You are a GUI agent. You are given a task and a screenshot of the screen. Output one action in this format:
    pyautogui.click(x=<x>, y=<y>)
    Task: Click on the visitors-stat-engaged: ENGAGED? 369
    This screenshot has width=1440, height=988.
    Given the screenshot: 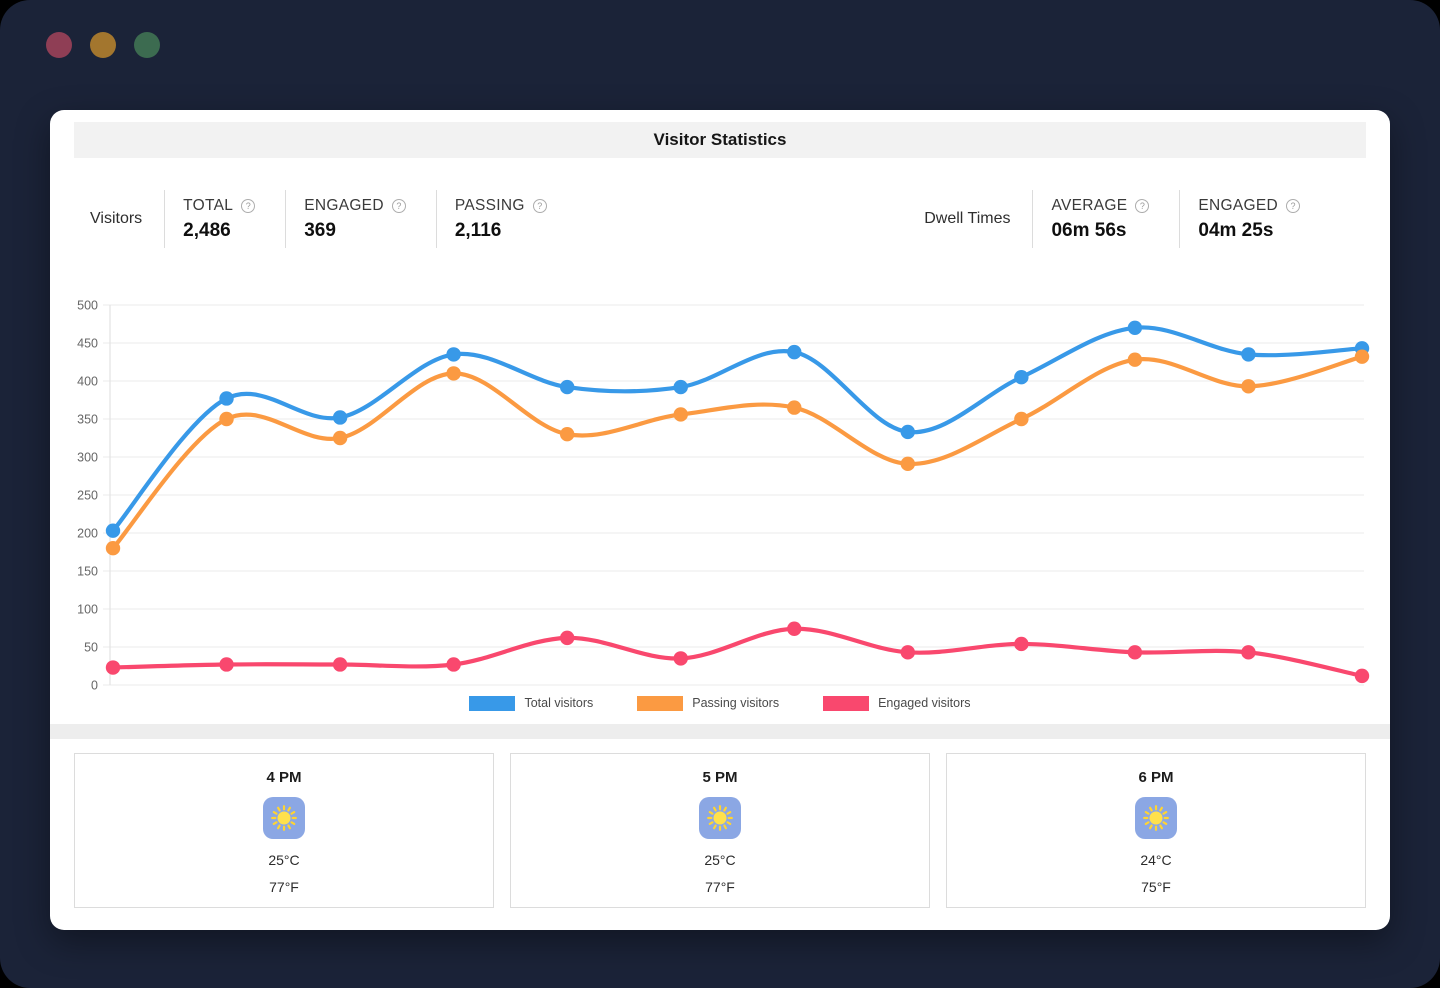 What is the action you would take?
    pyautogui.click(x=360, y=219)
    